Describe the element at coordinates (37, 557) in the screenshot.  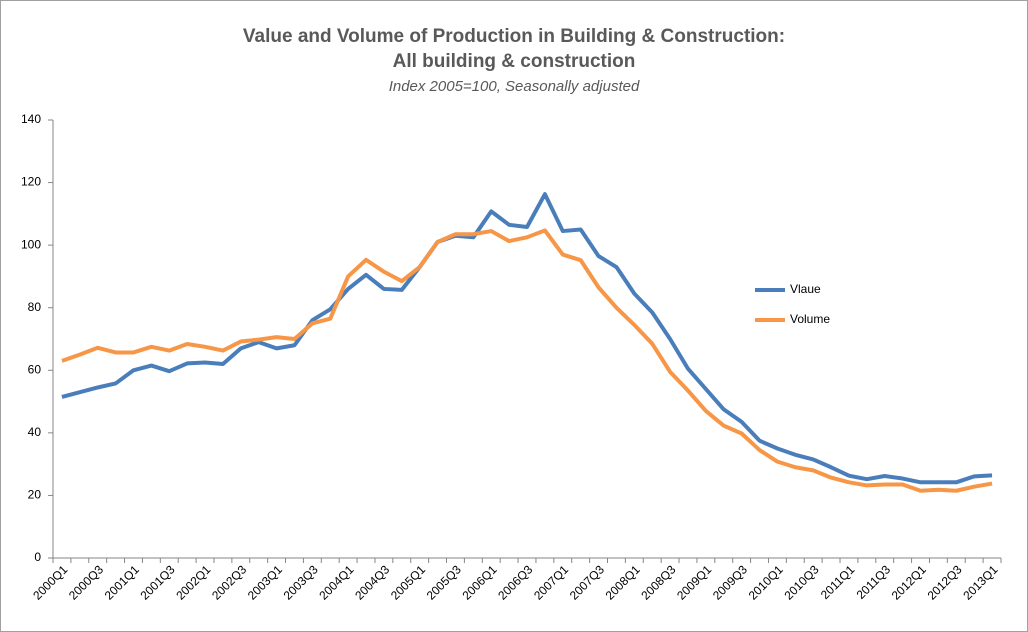
I see `y-tick-label: 0` at that location.